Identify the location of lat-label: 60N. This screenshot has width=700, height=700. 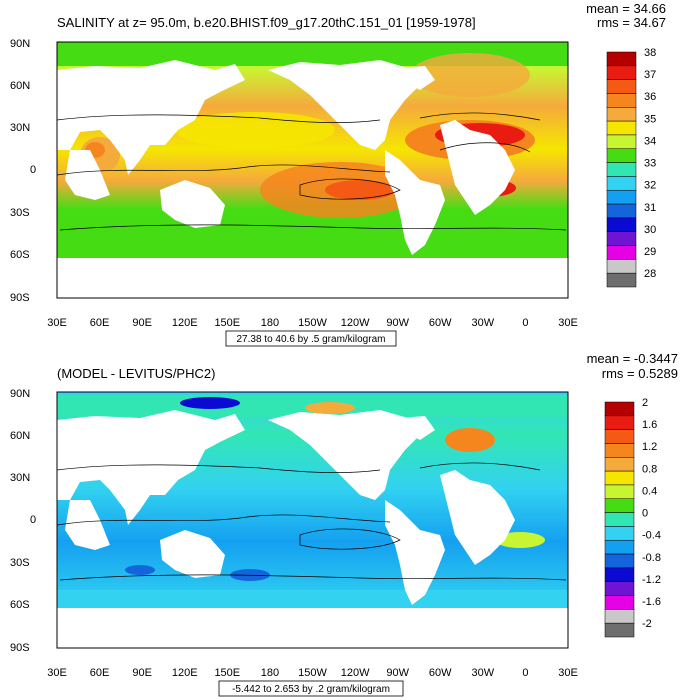
(20, 86).